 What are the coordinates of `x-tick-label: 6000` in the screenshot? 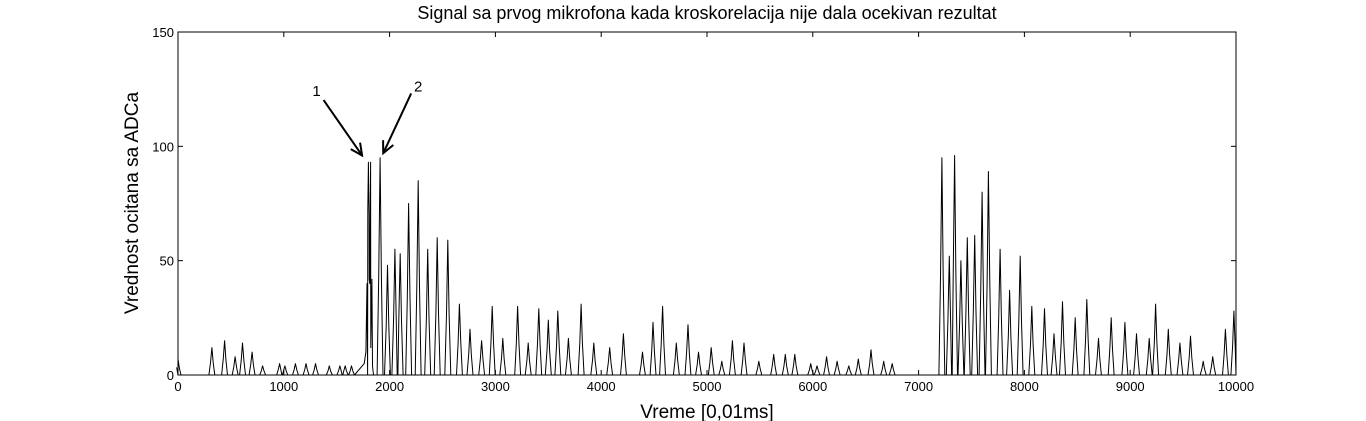 It's located at (812, 386).